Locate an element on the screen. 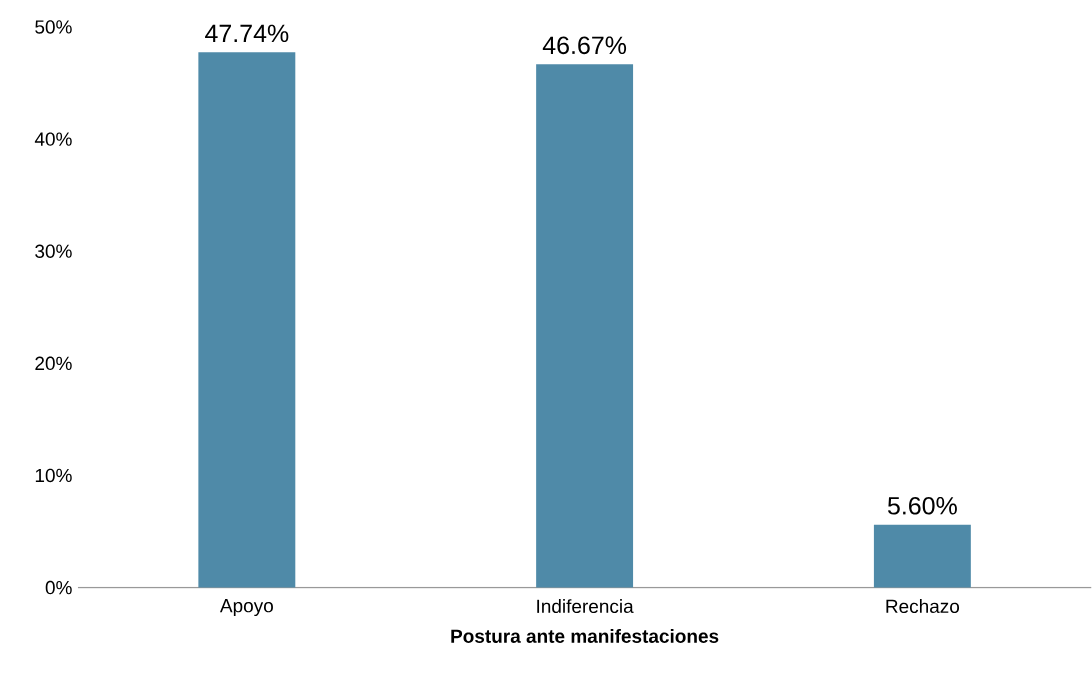 The image size is (1092, 675). x-tick-label: Rechazo is located at coordinates (923, 606).